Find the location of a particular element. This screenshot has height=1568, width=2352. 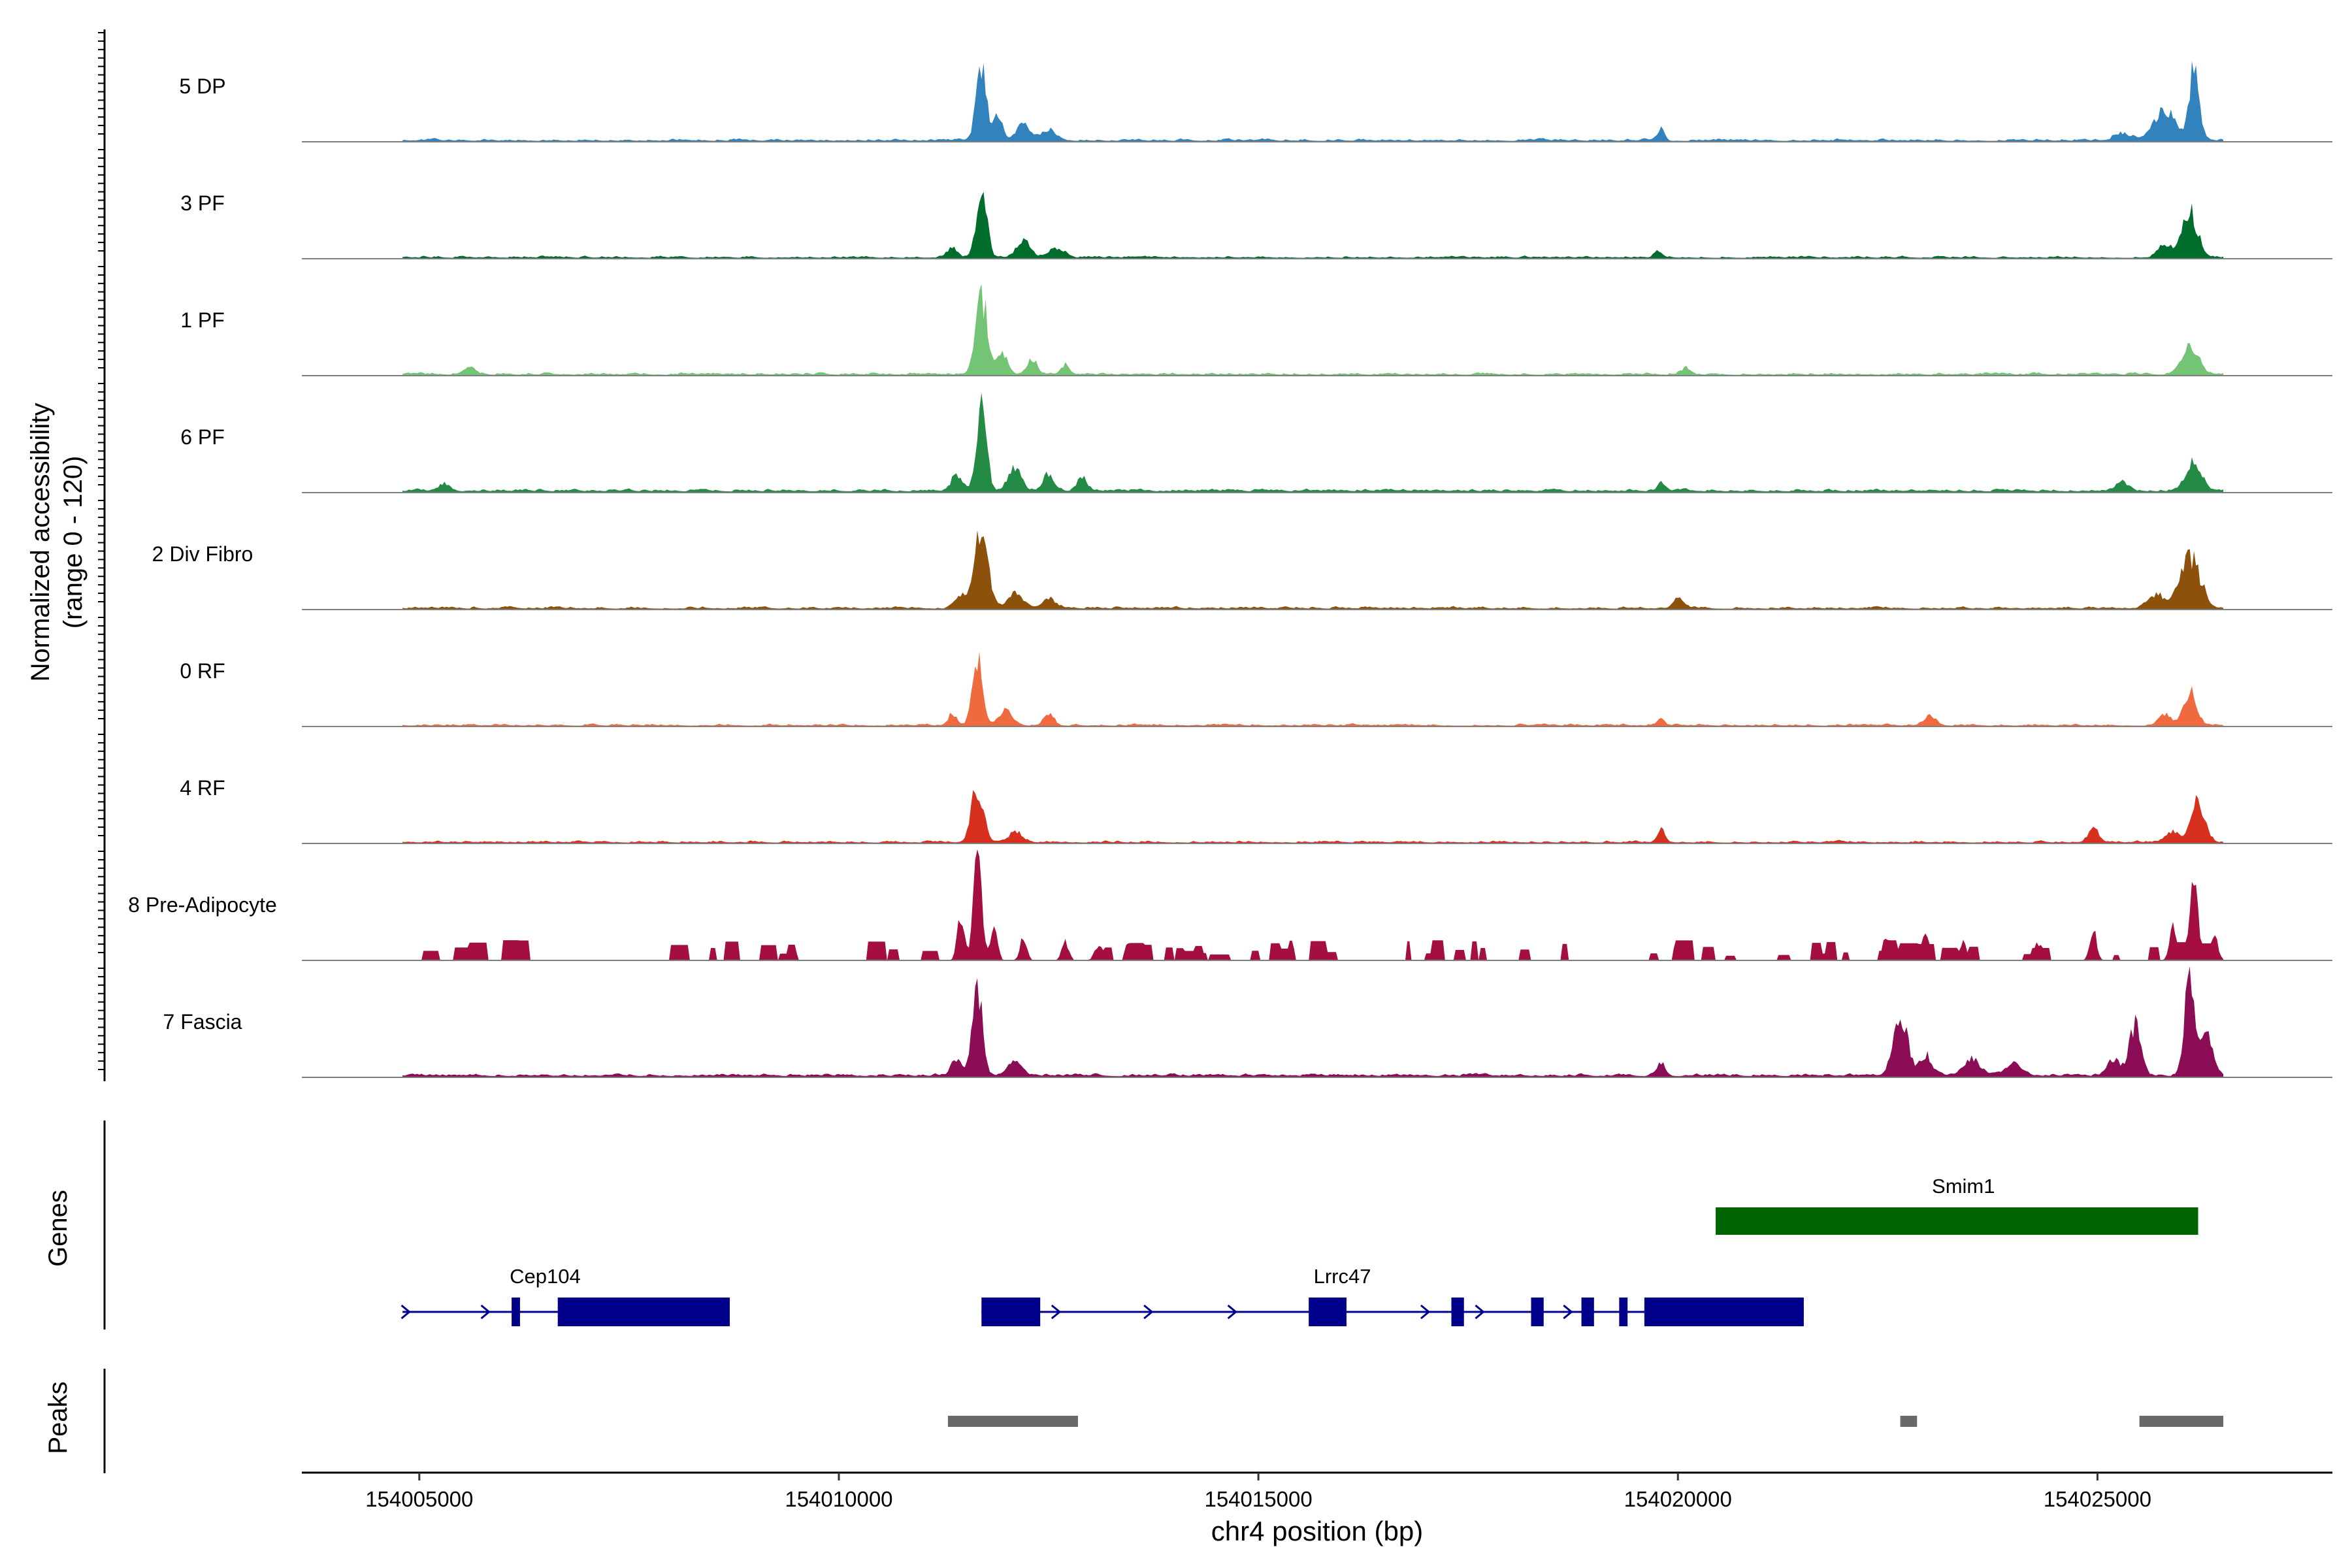

track-0-rf: 0 RF is located at coordinates (1256, 689).